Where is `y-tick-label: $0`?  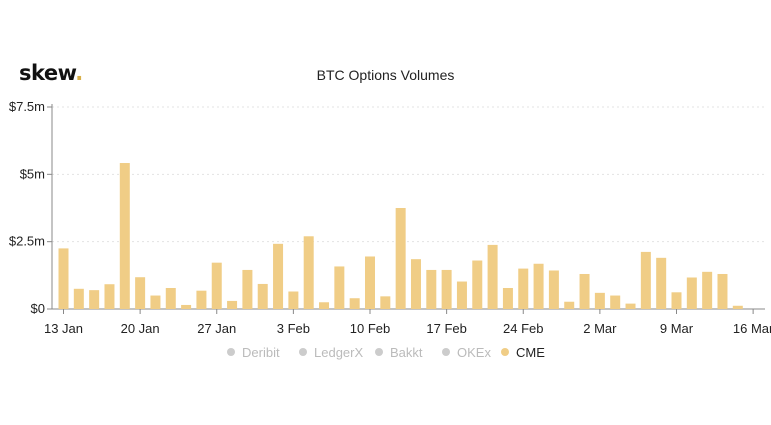
y-tick-label: $0 is located at coordinates (38, 308).